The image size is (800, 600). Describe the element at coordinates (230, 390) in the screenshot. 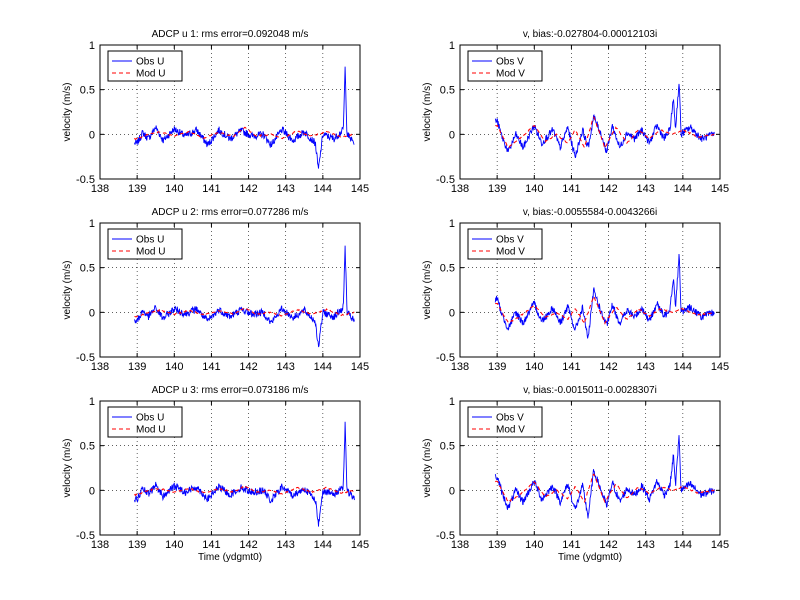

I see `plot-title: ADCP u 3: rms error=0.073186 m/s` at that location.